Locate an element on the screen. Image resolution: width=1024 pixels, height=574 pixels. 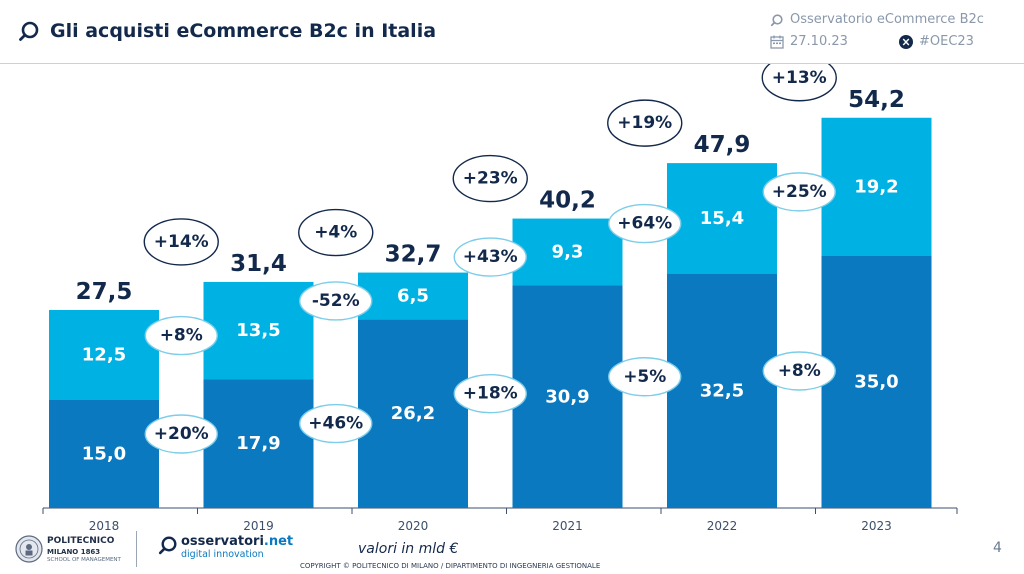
bar-bottom-2023 is located at coordinates (876, 382).